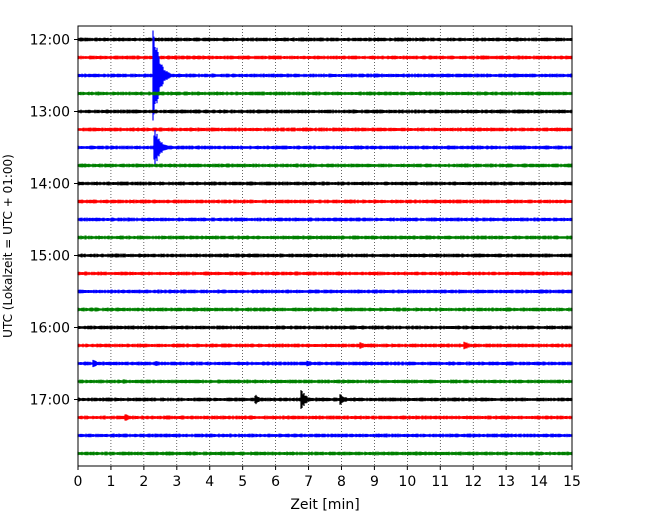 The image size is (650, 520). What do you see at coordinates (50, 401) in the screenshot?
I see `y-tick-label-1700: 17:00` at bounding box center [50, 401].